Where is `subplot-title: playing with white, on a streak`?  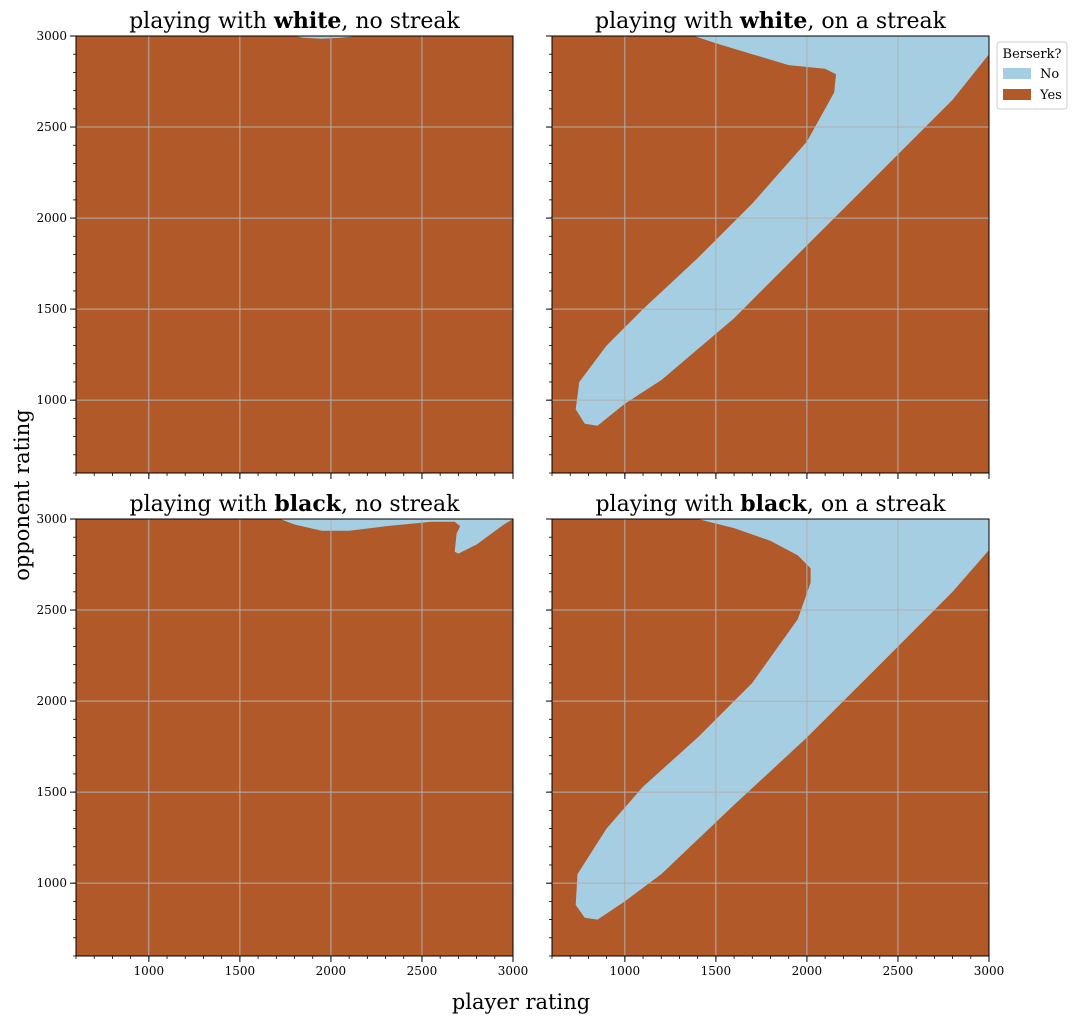
subplot-title: playing with white, on a streak is located at coordinates (771, 21).